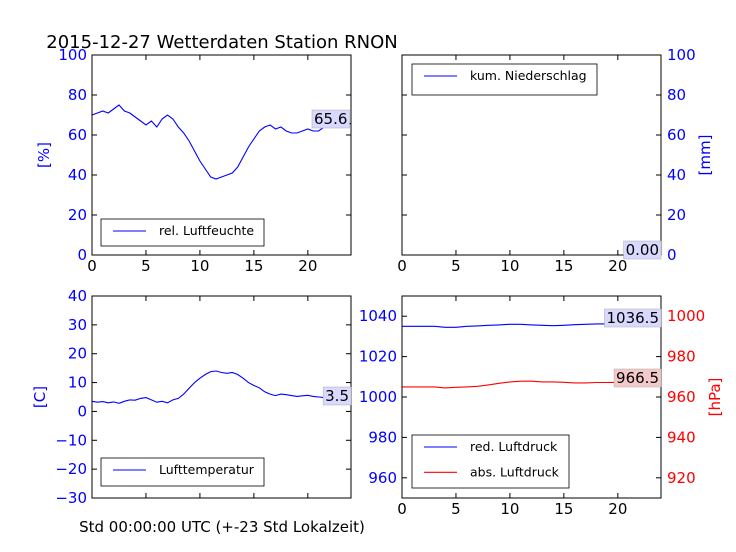 The image size is (736, 552). I want to click on y-axis-label: [%], so click(44, 155).